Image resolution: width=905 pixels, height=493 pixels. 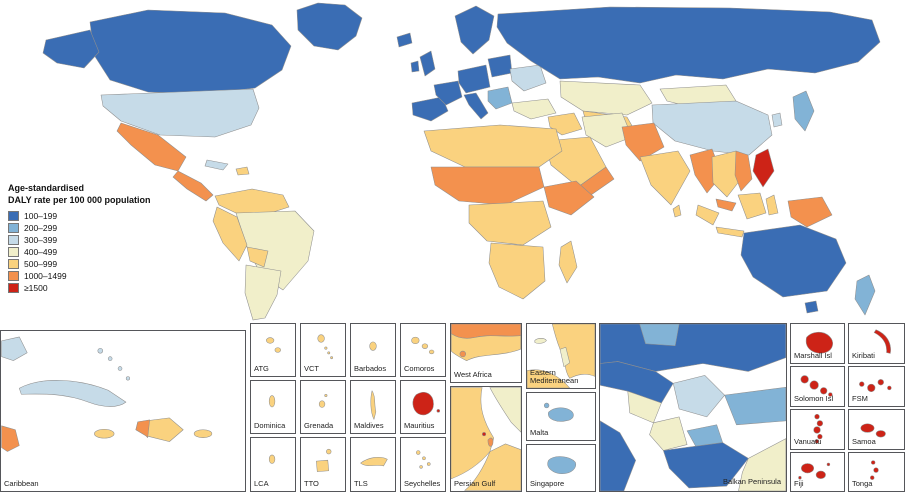 What do you see at coordinates (486, 347) in the screenshot?
I see `region-west-africa-south` at bounding box center [486, 347].